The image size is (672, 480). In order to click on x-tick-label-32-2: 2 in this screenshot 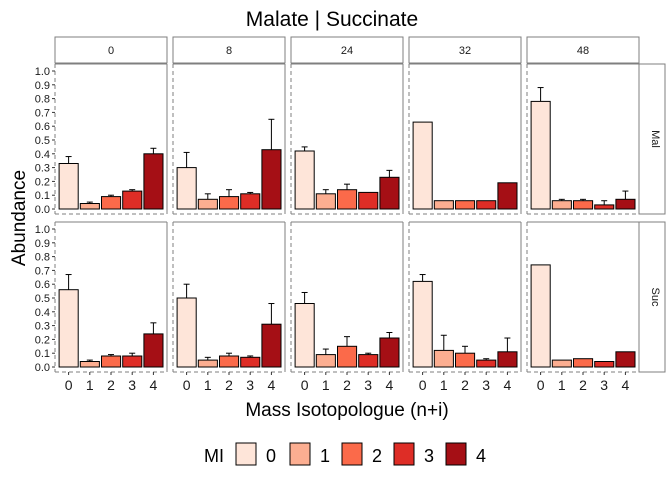, I will do `click(465, 385)`.